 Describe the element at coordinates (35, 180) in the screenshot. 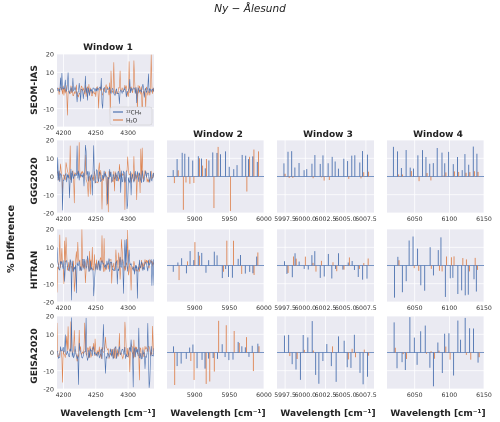

I see `row-label-ggg2020: GGG2020` at that location.